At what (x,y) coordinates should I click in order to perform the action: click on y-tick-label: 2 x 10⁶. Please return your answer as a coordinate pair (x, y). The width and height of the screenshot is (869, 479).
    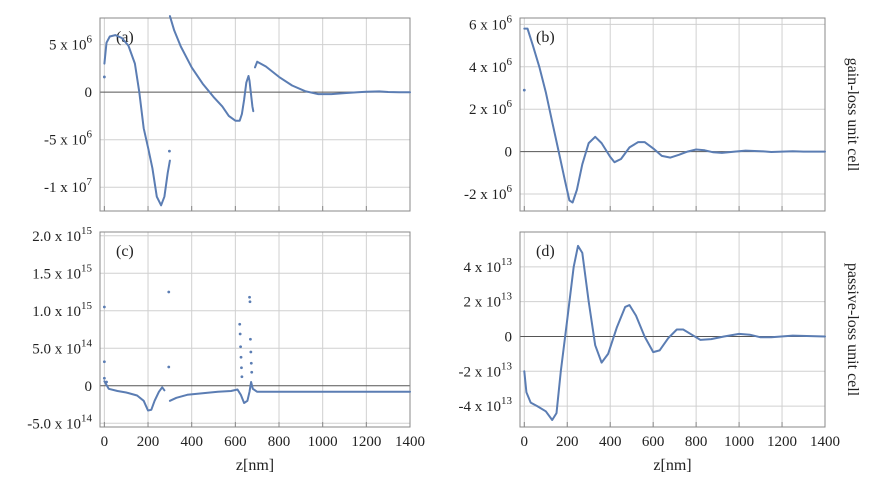
    Looking at the image, I should click on (491, 108).